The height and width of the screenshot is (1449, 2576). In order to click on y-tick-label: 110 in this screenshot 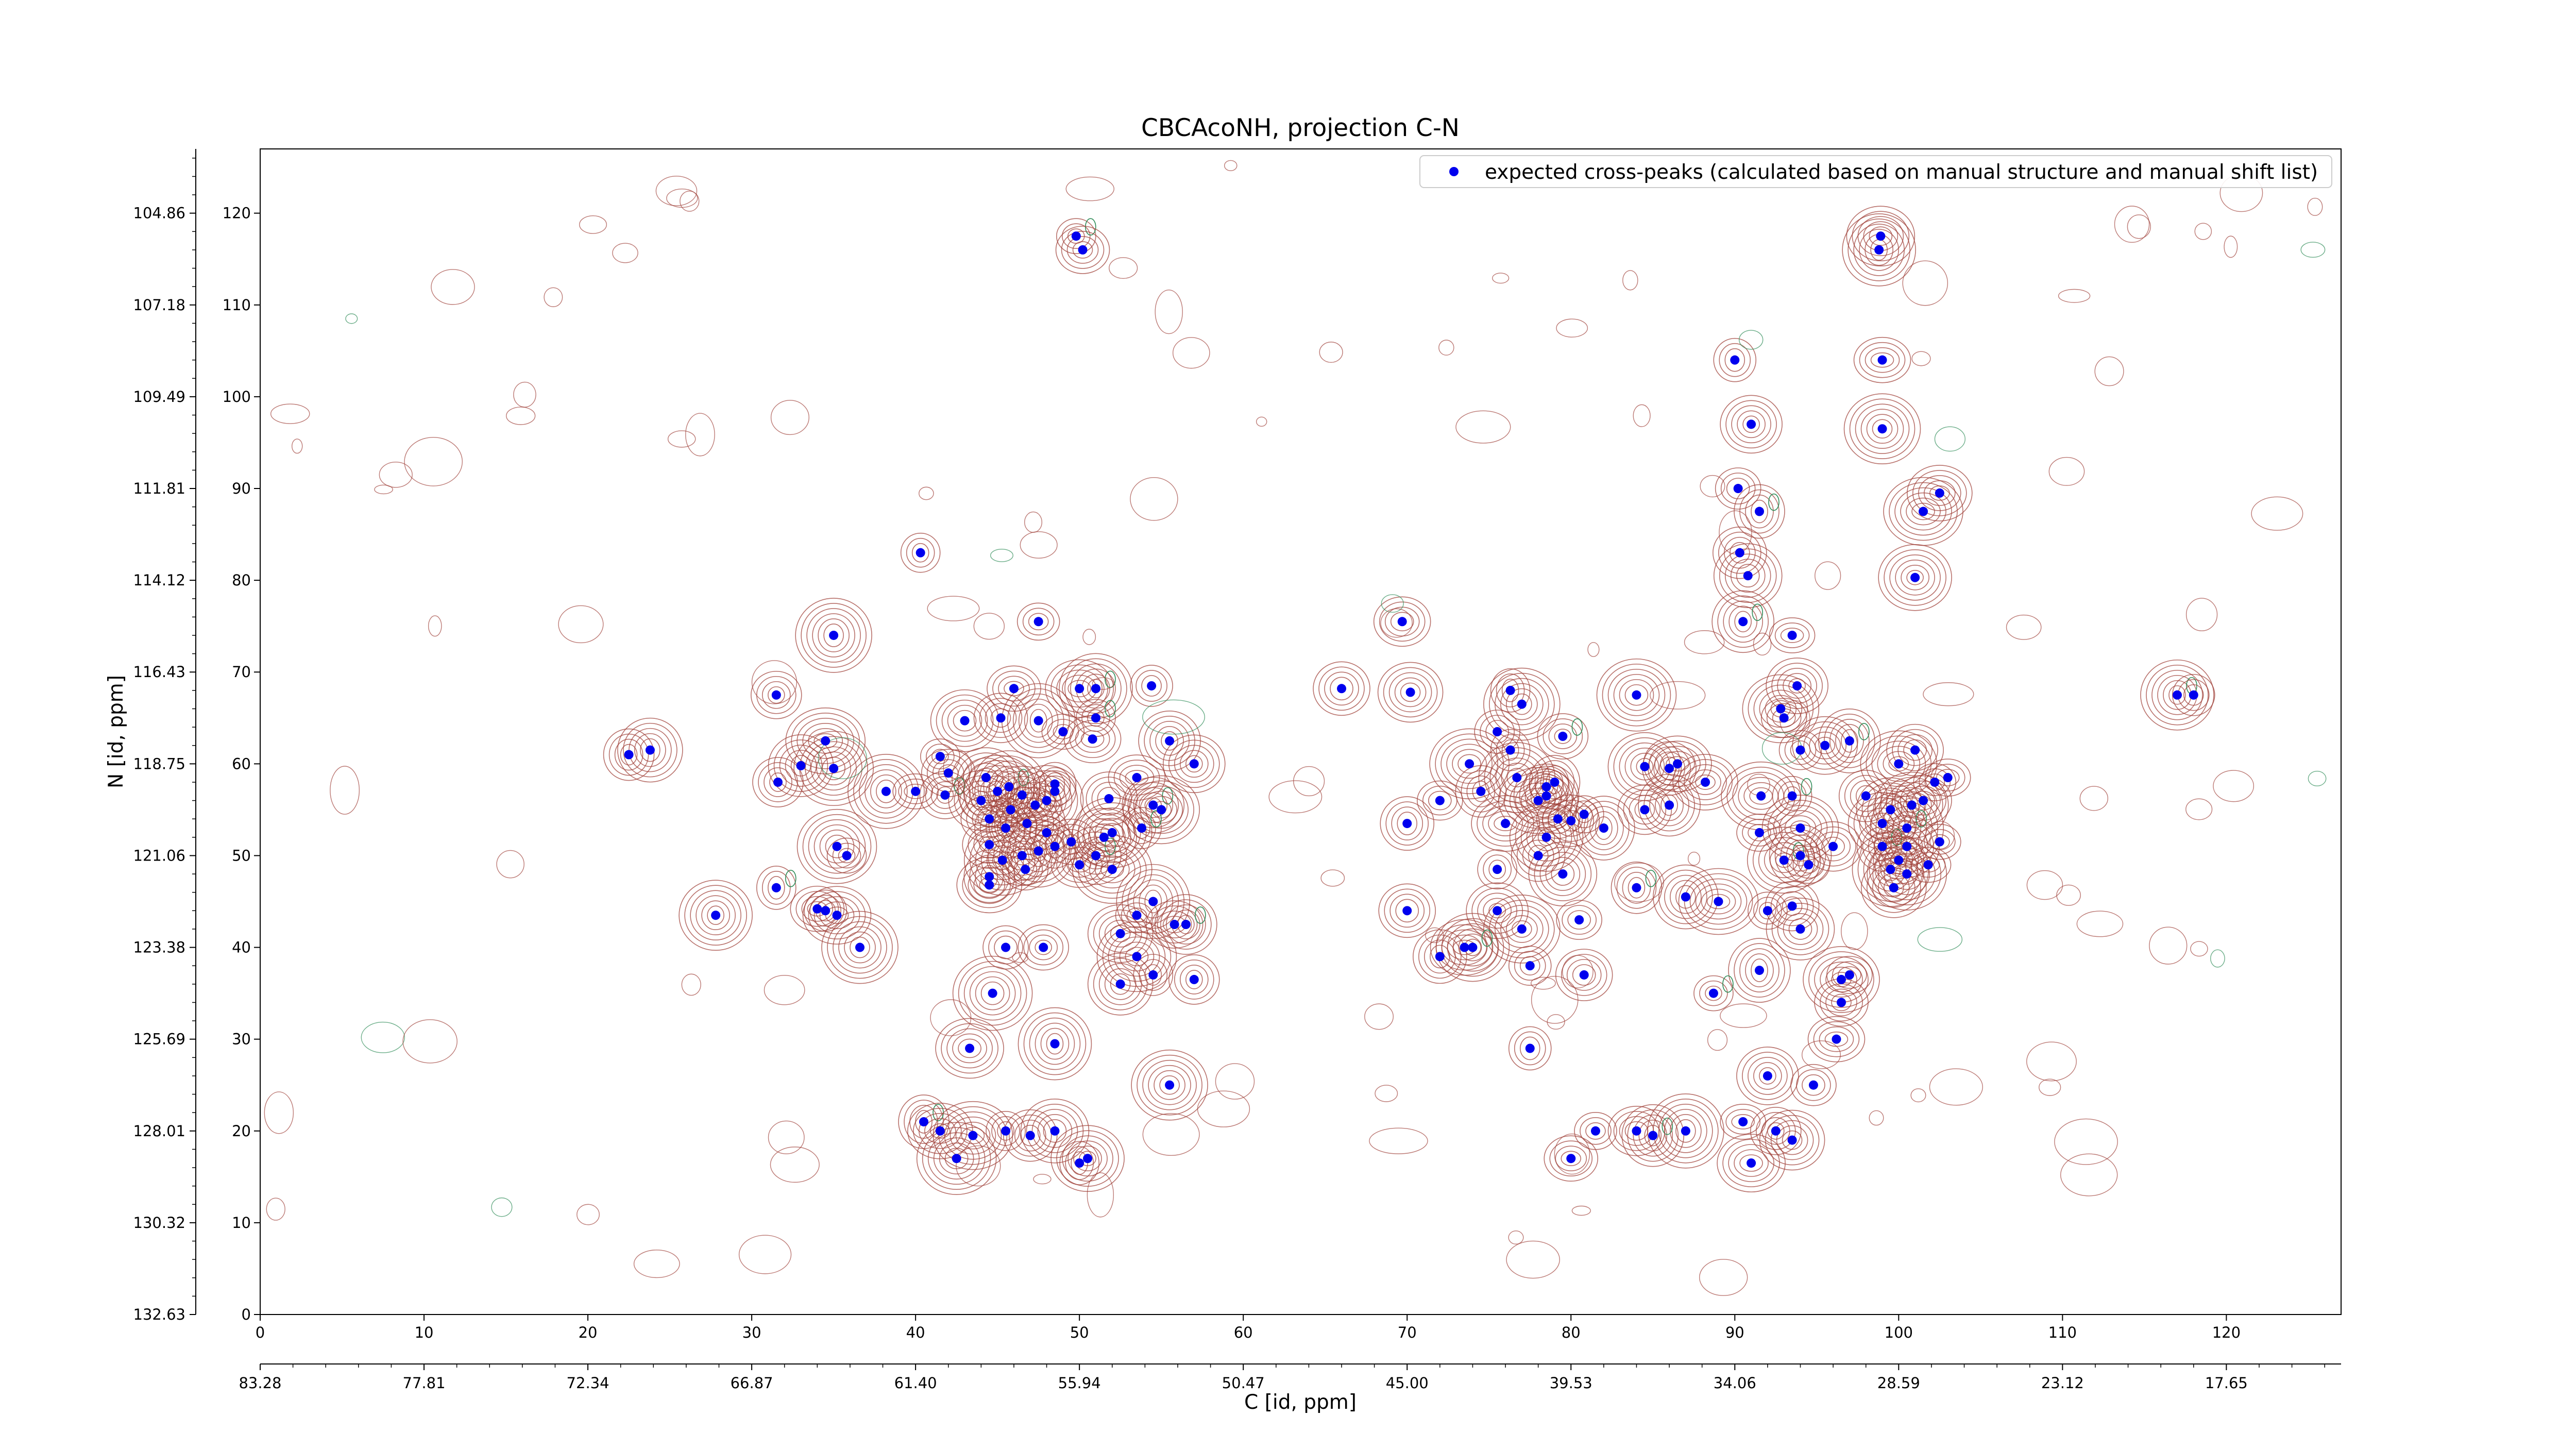, I will do `click(237, 305)`.